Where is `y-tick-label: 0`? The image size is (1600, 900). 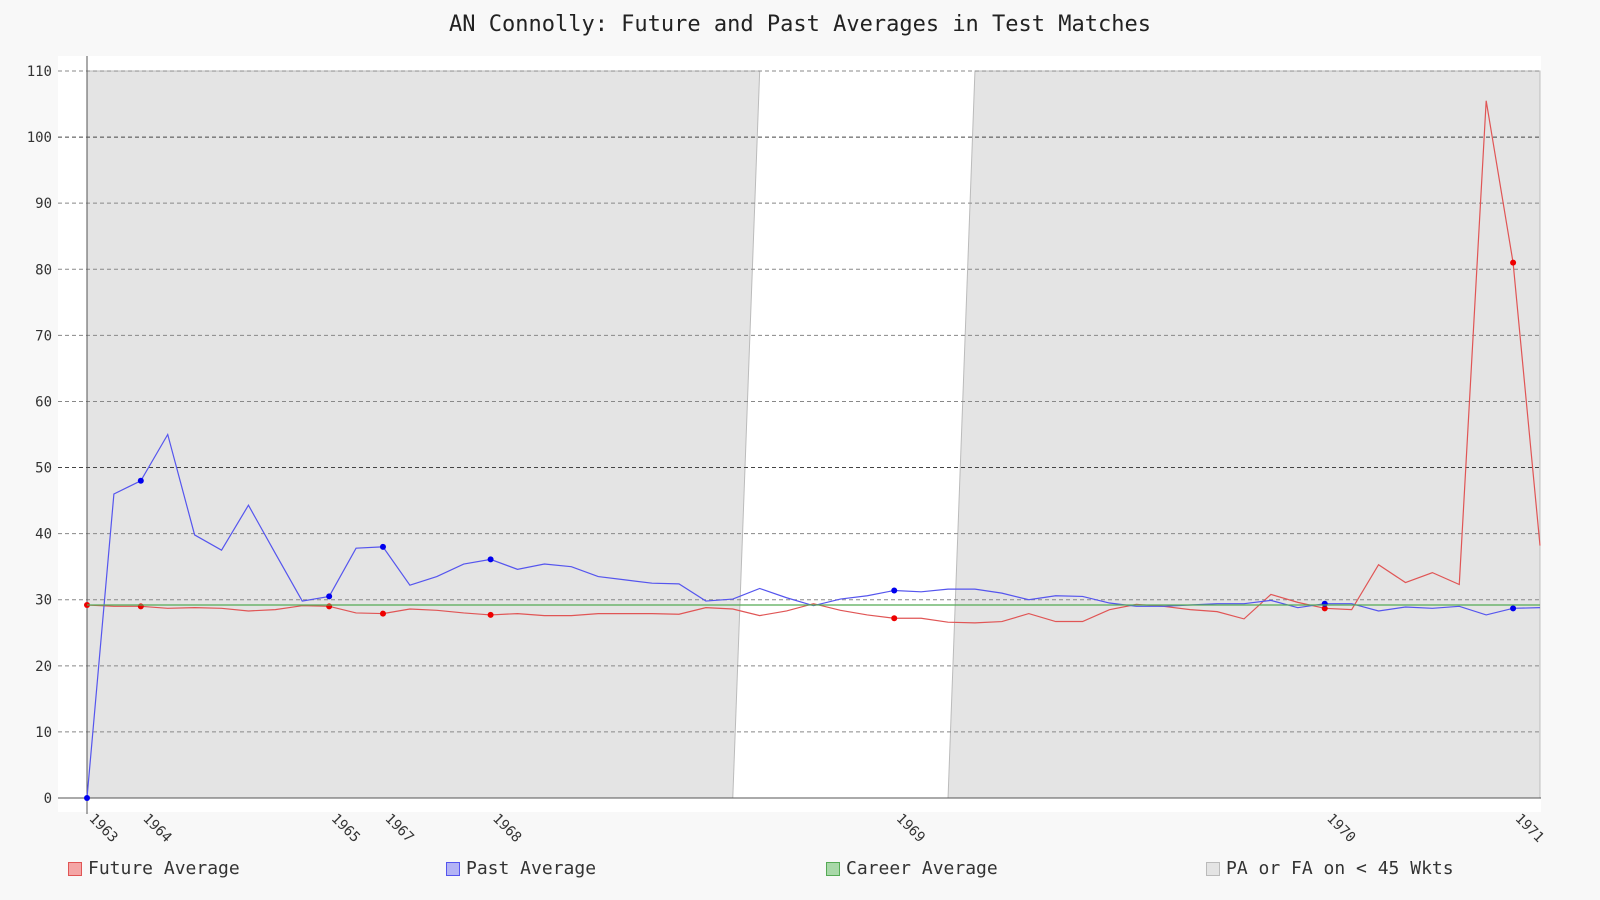
y-tick-label: 0 is located at coordinates (48, 799).